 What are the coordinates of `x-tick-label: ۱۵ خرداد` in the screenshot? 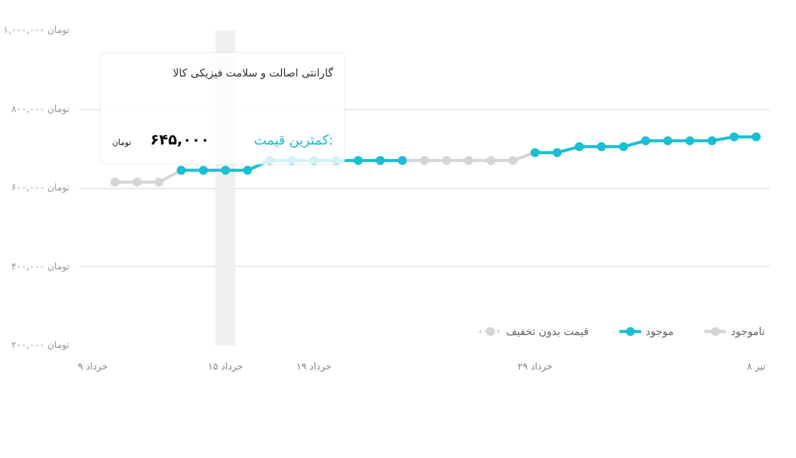 It's located at (226, 367).